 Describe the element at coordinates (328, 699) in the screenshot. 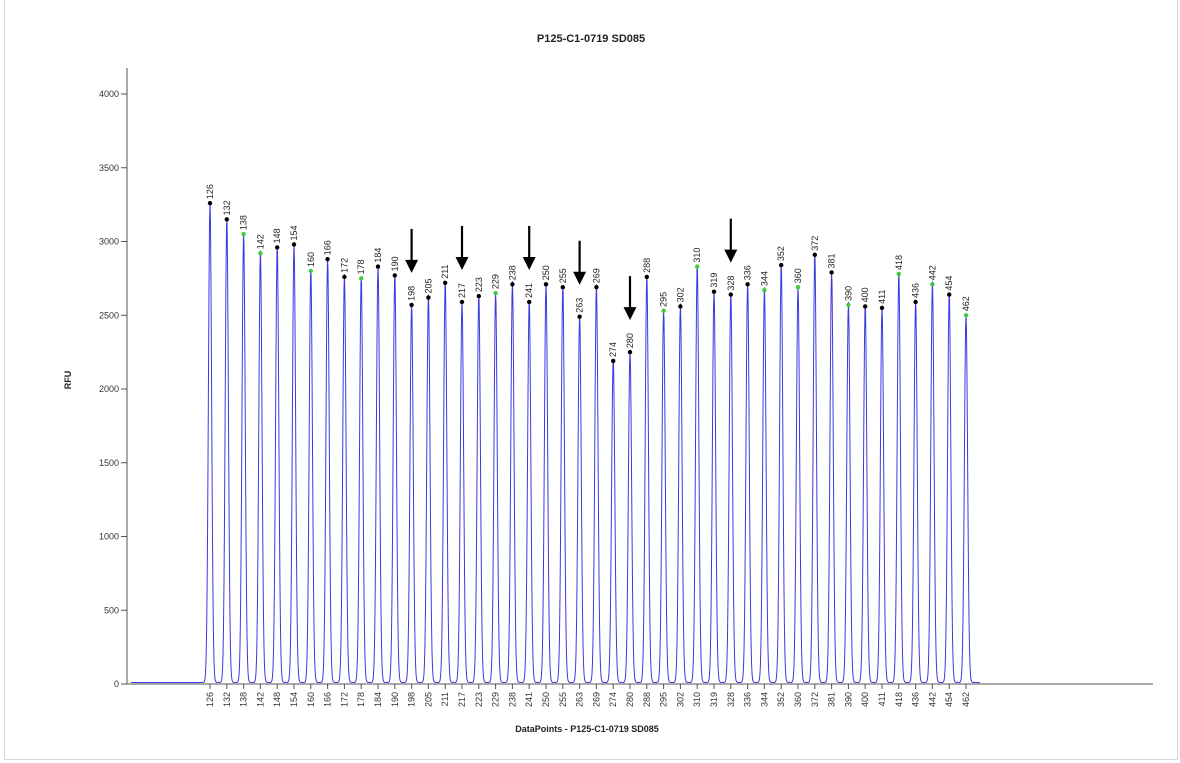

I see `x-tick-label-166: 166` at that location.